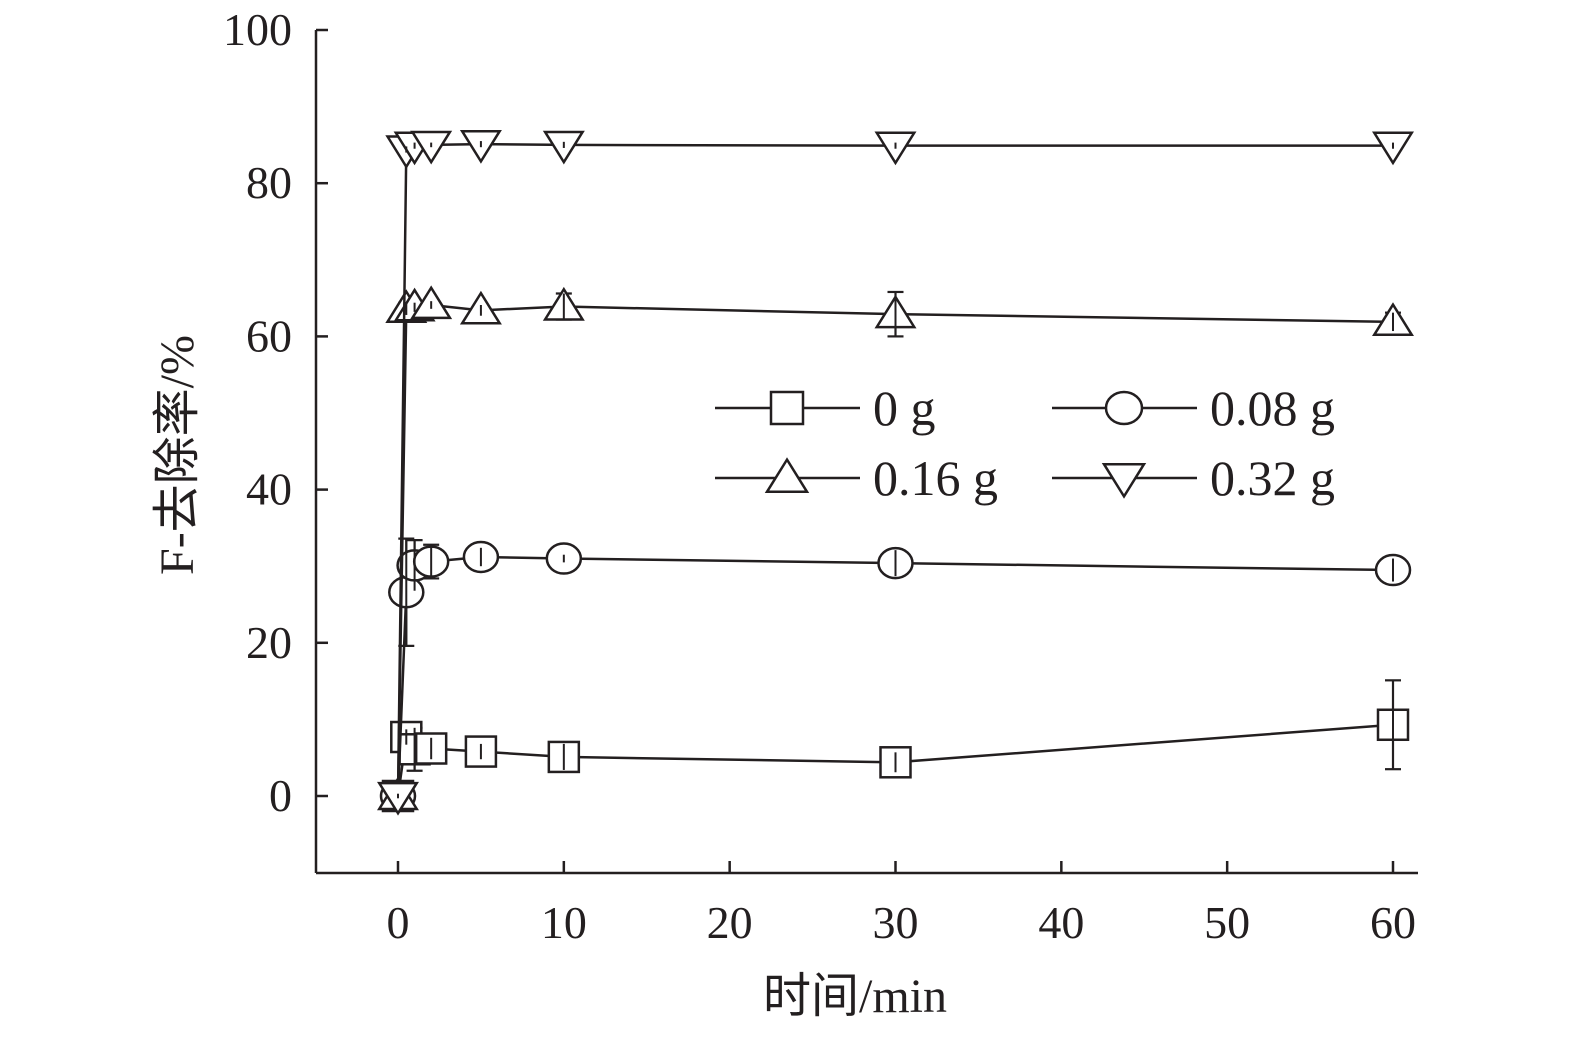 Image resolution: width=1575 pixels, height=1039 pixels. Describe the element at coordinates (1124, 480) in the screenshot. I see `legend-marker-triangle-down` at that location.